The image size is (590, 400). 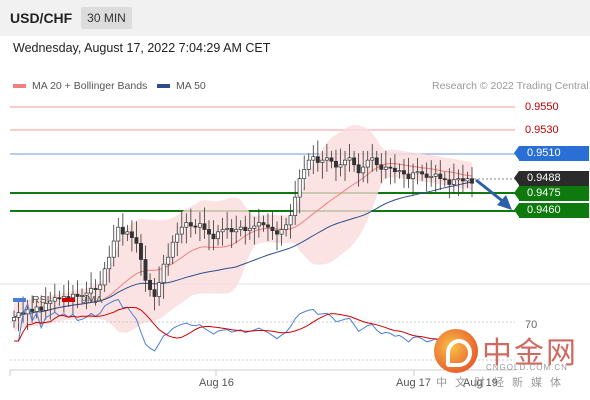 What do you see at coordinates (490, 191) in the screenshot?
I see `forecast-arrow-shaft` at bounding box center [490, 191].